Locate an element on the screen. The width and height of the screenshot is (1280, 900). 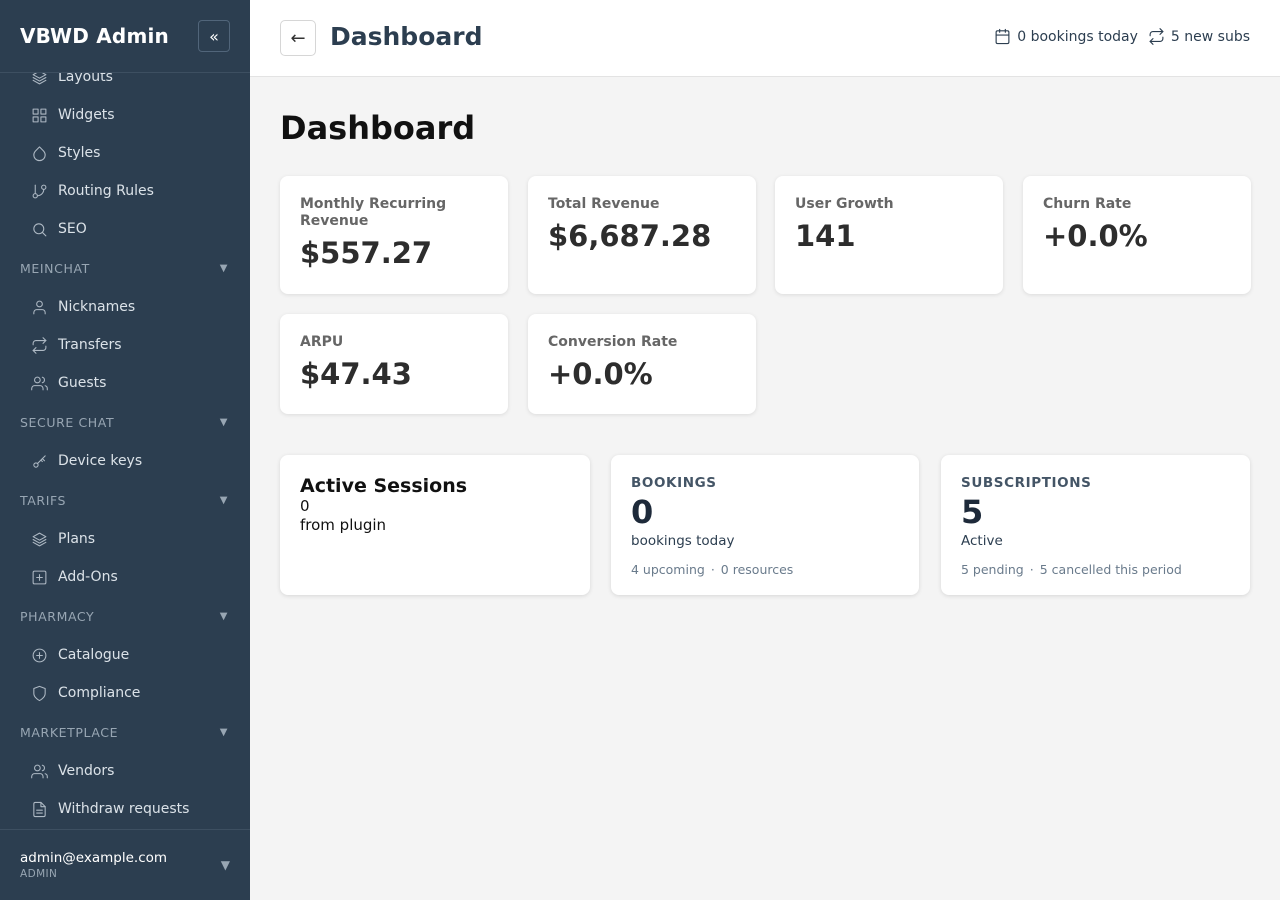
section-title: TARIFS is located at coordinates (43, 500).